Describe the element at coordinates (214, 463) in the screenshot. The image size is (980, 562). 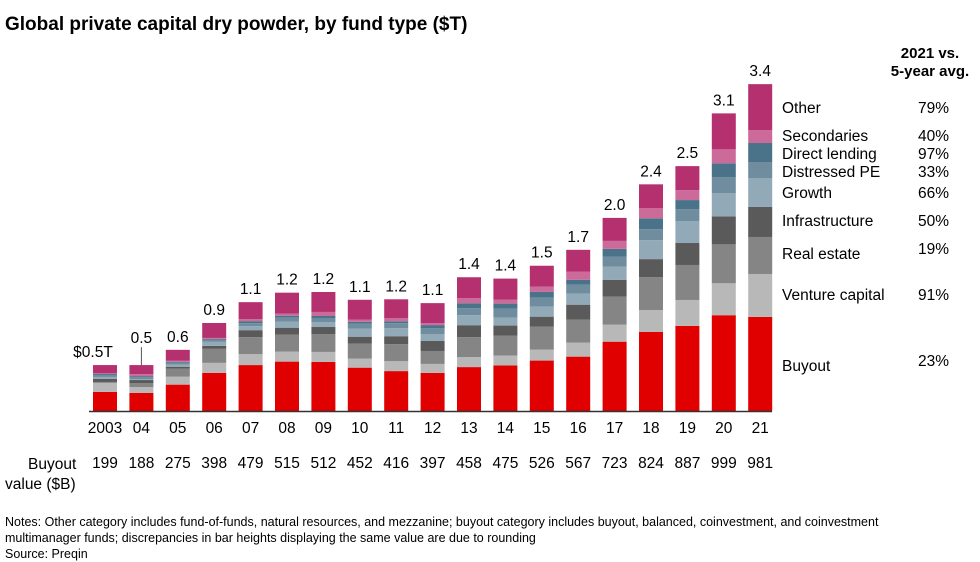
I see `buyout-value-label: 398` at that location.